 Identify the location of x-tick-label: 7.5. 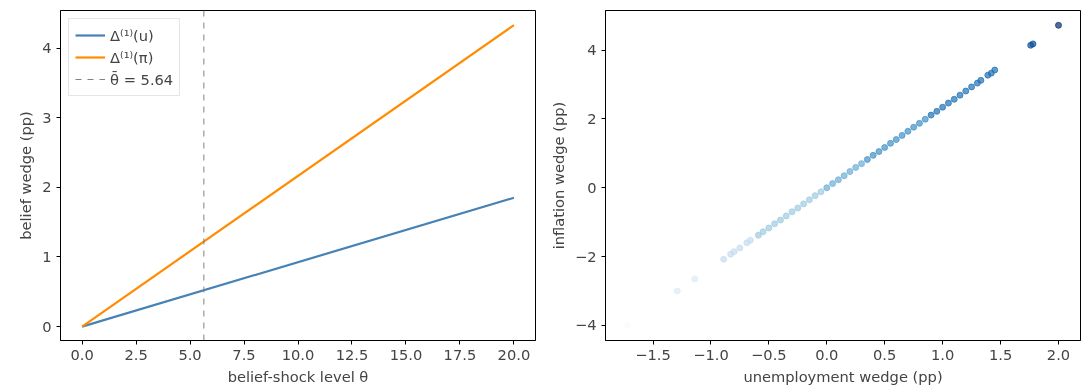
(244, 354).